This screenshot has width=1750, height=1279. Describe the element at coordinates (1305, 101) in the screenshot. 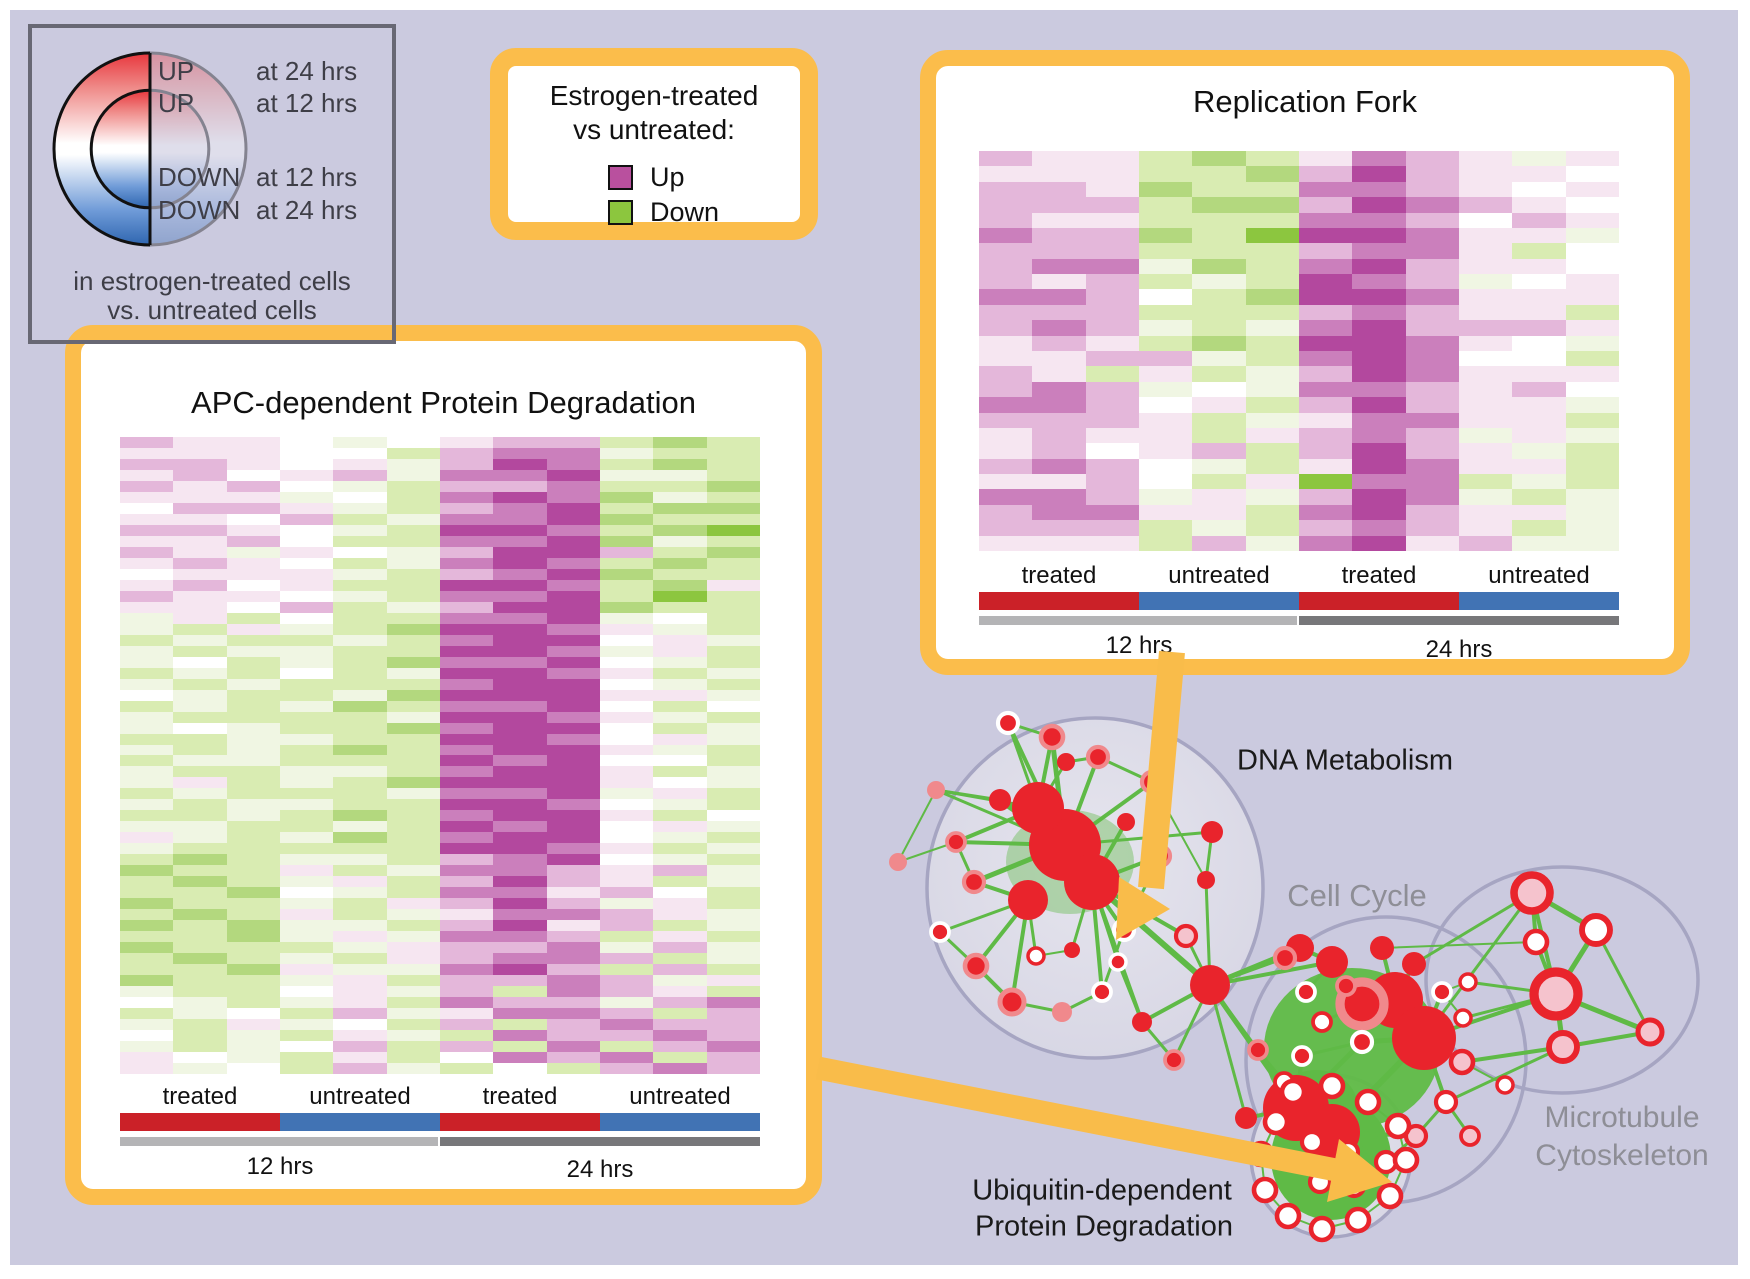

I see `replication-fork-title: Replication Fork` at that location.